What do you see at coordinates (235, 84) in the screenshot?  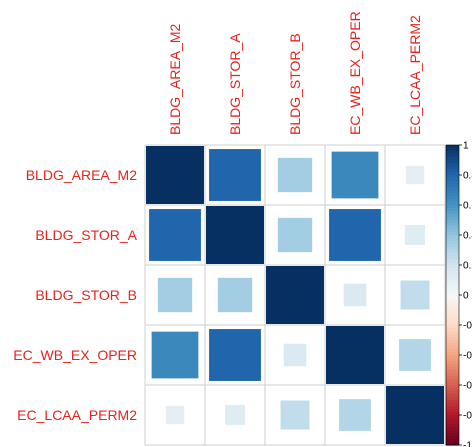 I see `column-label: BLDG_STOR_A` at bounding box center [235, 84].